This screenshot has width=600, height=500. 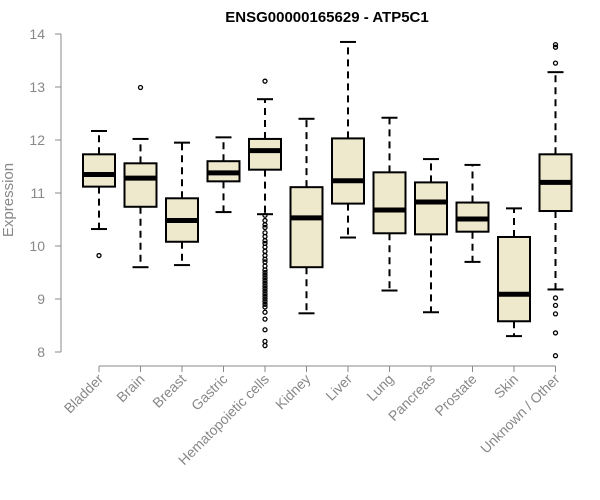 I want to click on y-tick-label: 10, so click(x=37, y=246).